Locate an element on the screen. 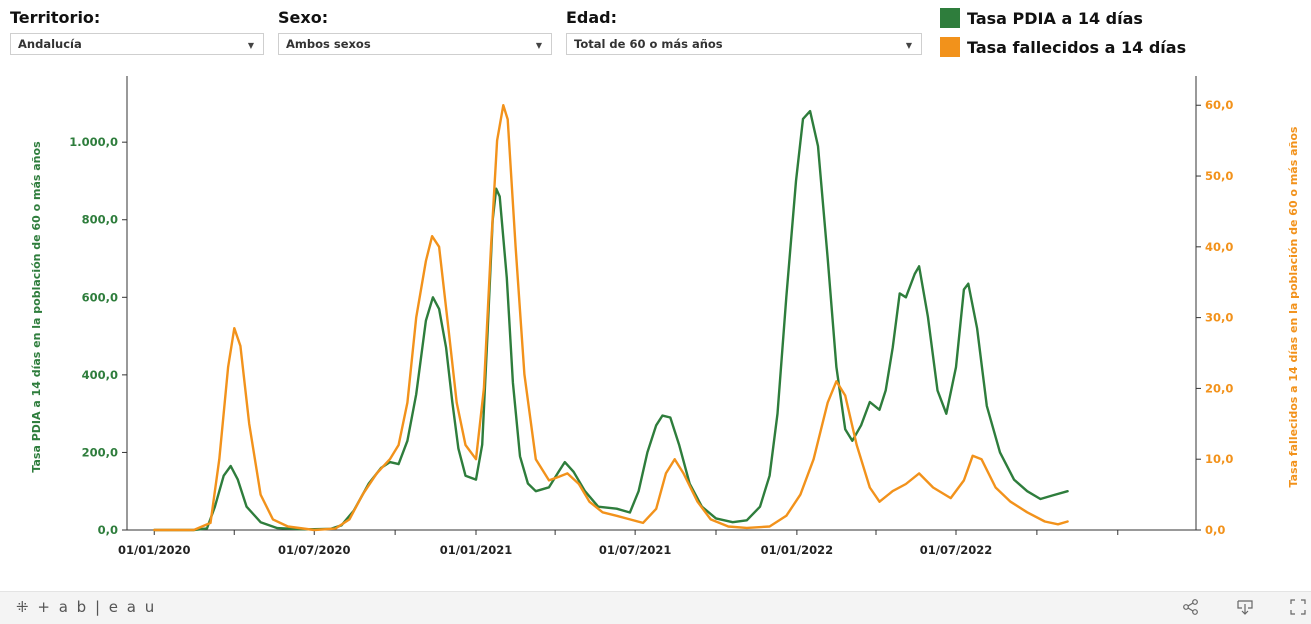  legend-swatch-pdia is located at coordinates (950, 18).